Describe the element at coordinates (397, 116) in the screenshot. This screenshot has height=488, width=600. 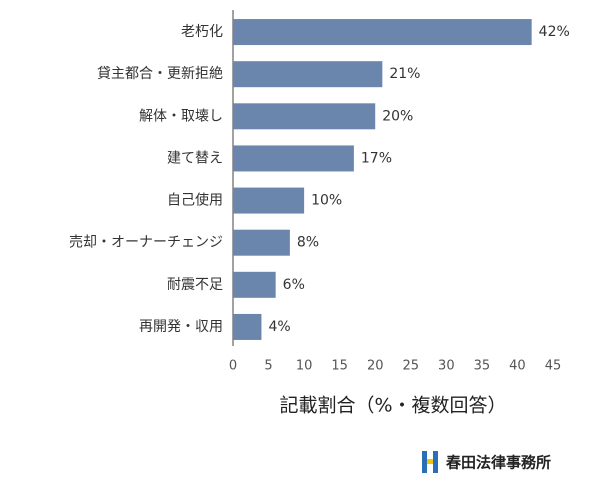
I see `data-label: 20%` at that location.